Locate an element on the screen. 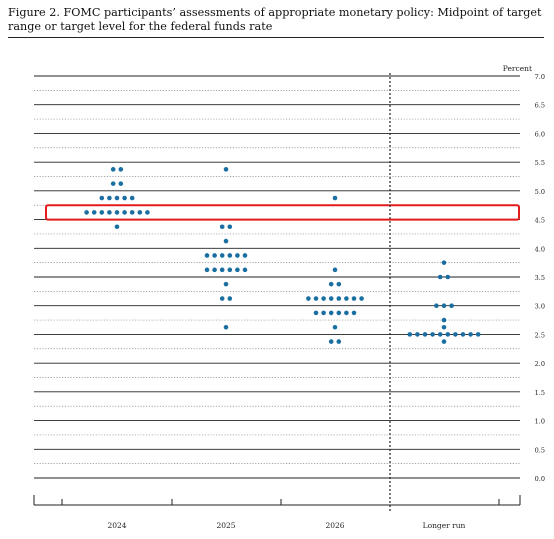 This screenshot has height=539, width=554. y-tick-label: 0.0 is located at coordinates (540, 479).